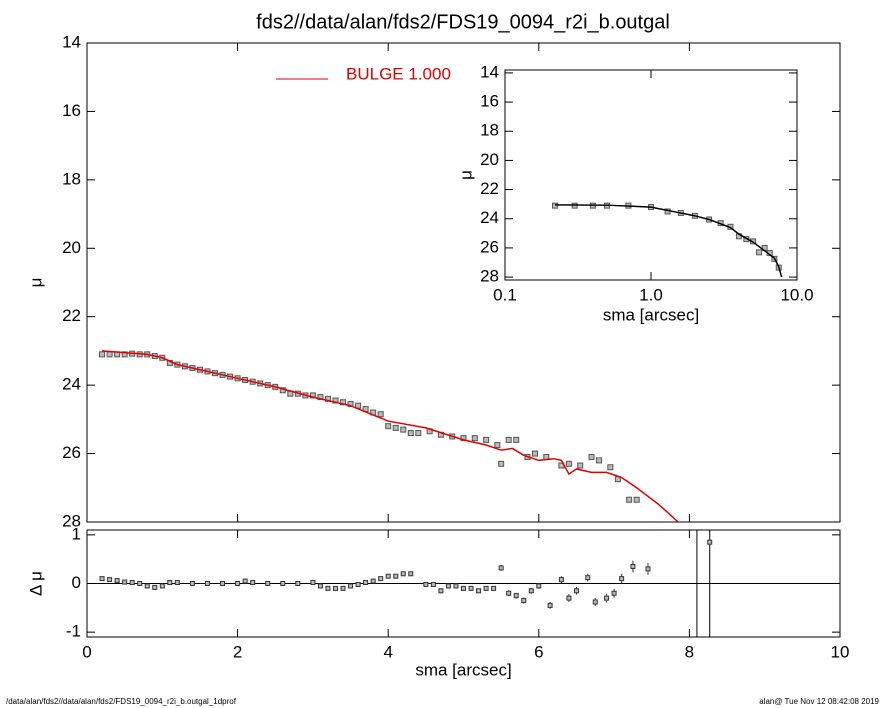  I want to click on y-tick-label: 1, so click(76, 533).